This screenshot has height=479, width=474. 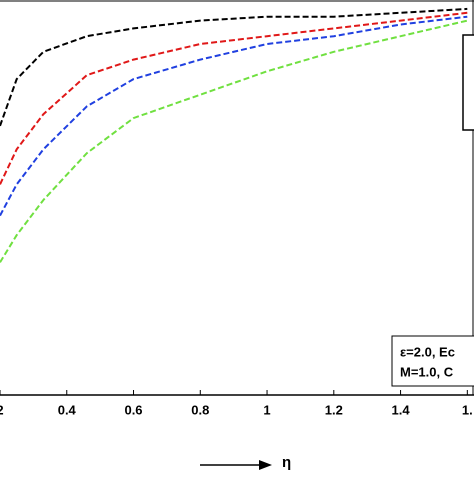 What do you see at coordinates (401, 409) in the screenshot?
I see `x-tick-label: 1.4` at bounding box center [401, 409].